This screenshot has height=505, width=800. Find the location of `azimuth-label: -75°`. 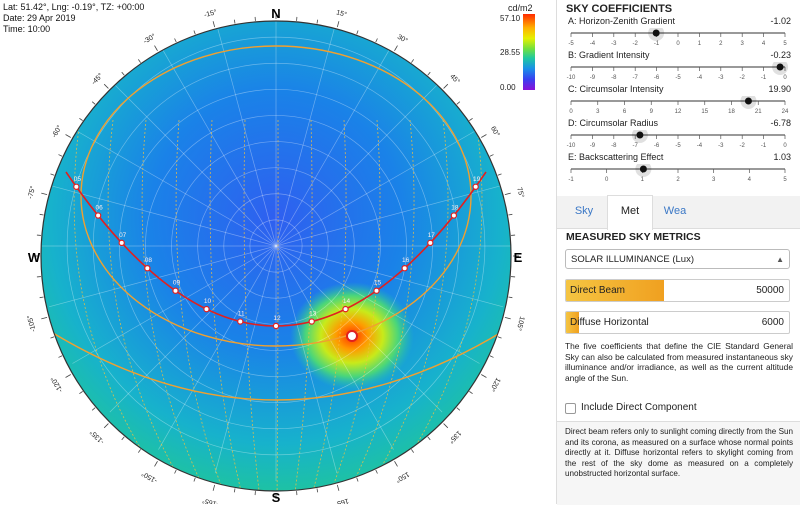

azimuth-label: -75° is located at coordinates (31, 192).